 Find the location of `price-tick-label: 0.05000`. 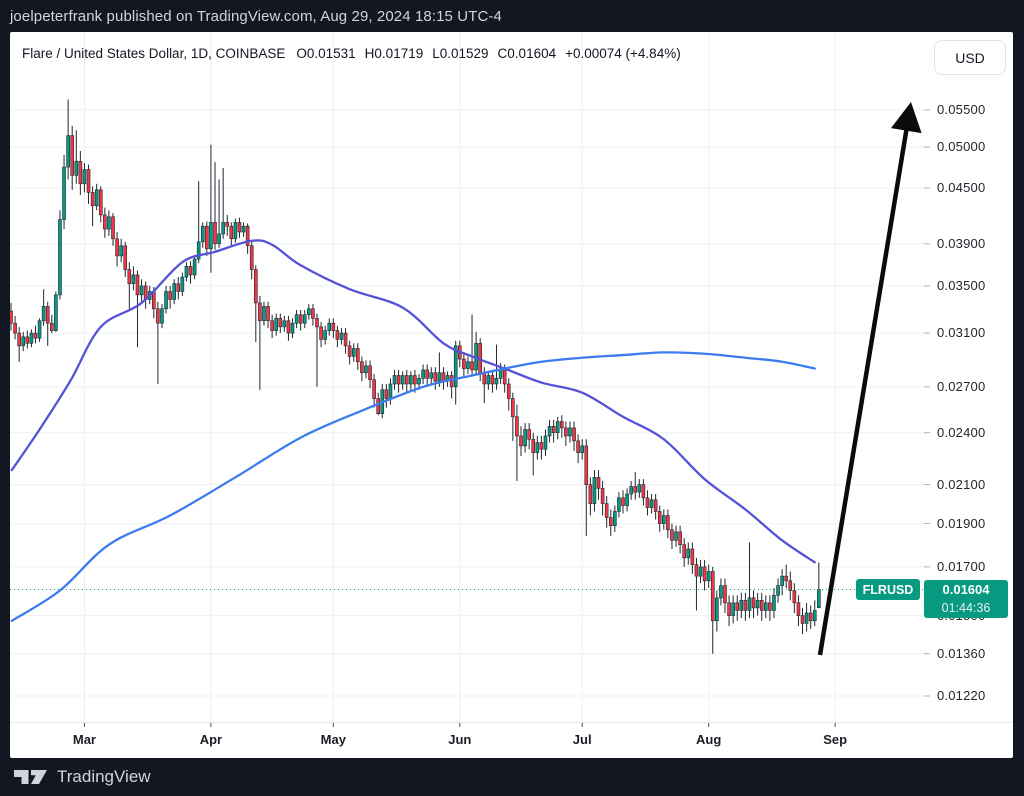

price-tick-label: 0.05000 is located at coordinates (961, 147).